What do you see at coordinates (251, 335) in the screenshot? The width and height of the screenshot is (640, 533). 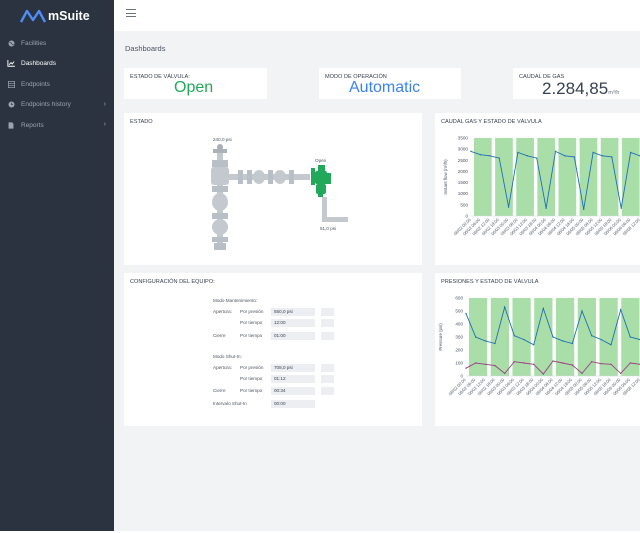 I see `maintenance-close-by-time-label: Por tiempo` at bounding box center [251, 335].